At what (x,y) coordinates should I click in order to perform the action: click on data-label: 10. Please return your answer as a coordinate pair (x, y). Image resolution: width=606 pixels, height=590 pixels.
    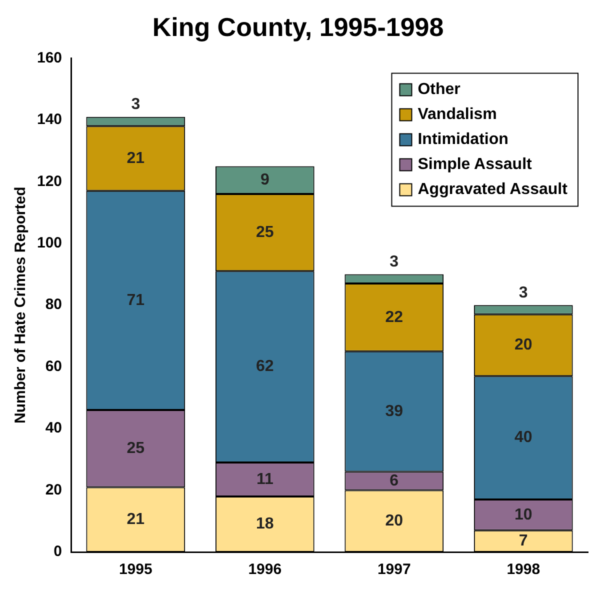
    Looking at the image, I should click on (523, 515).